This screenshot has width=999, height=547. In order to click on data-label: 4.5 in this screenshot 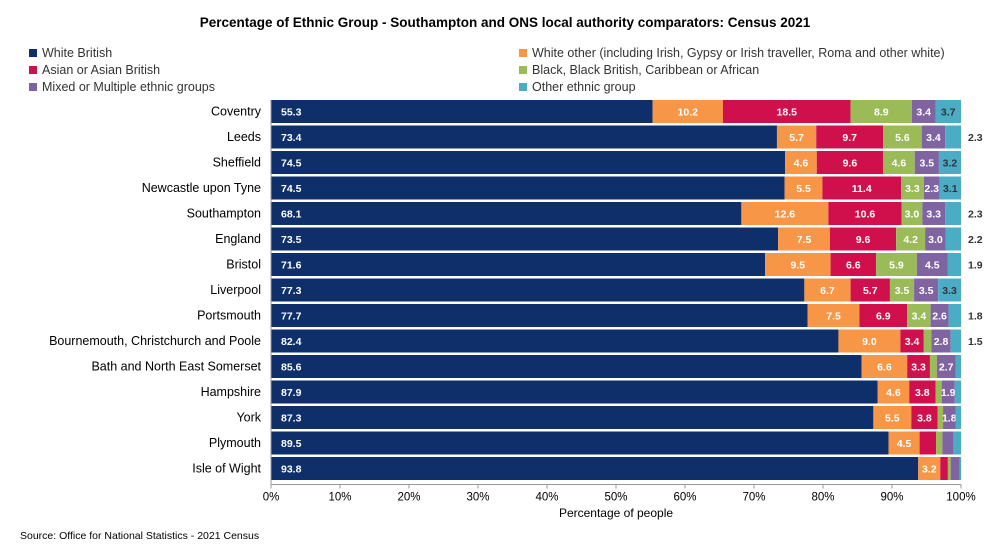, I will do `click(932, 266)`.